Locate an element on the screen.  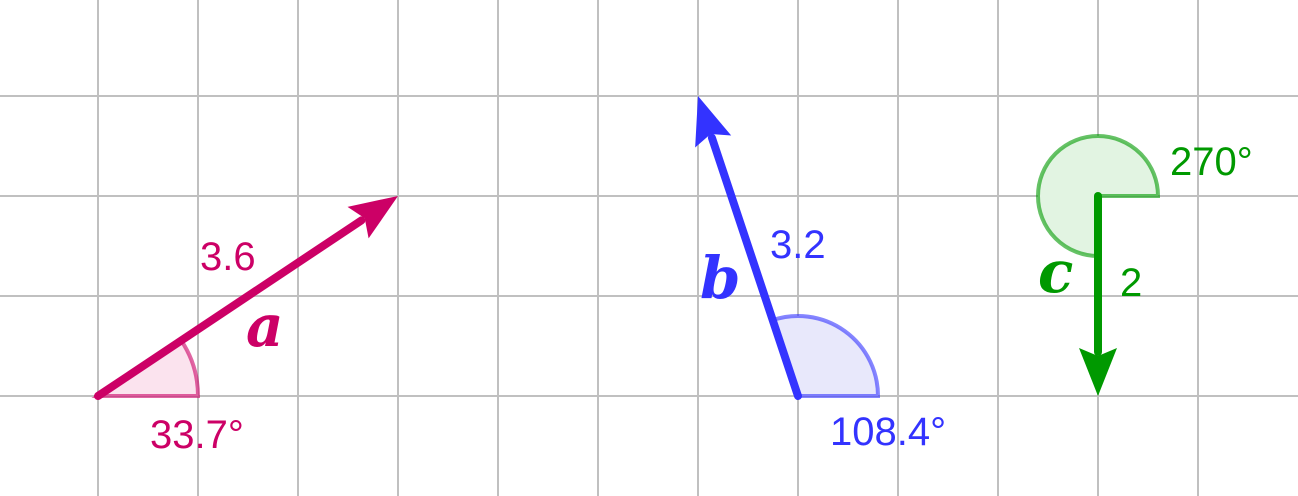
vector-b-angle-sector is located at coordinates (825, 356).